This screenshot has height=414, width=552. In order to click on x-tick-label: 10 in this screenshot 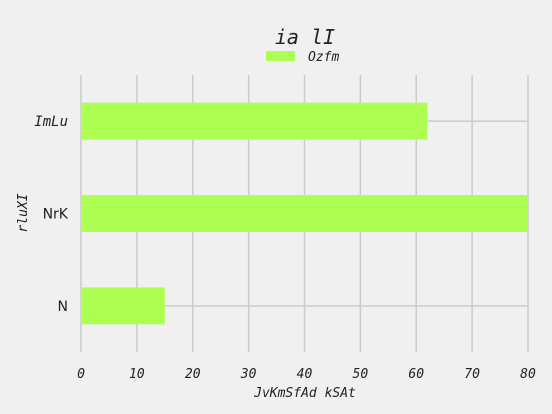, I will do `click(137, 374)`.